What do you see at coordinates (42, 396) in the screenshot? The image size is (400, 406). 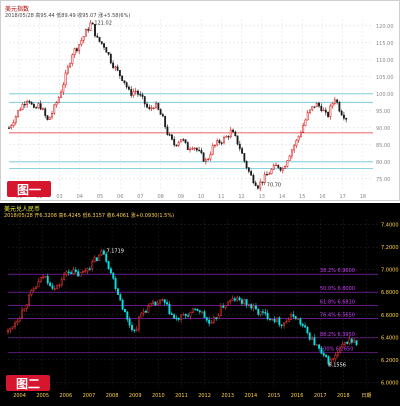 I see `x-tick-label: 2005` at bounding box center [42, 396].